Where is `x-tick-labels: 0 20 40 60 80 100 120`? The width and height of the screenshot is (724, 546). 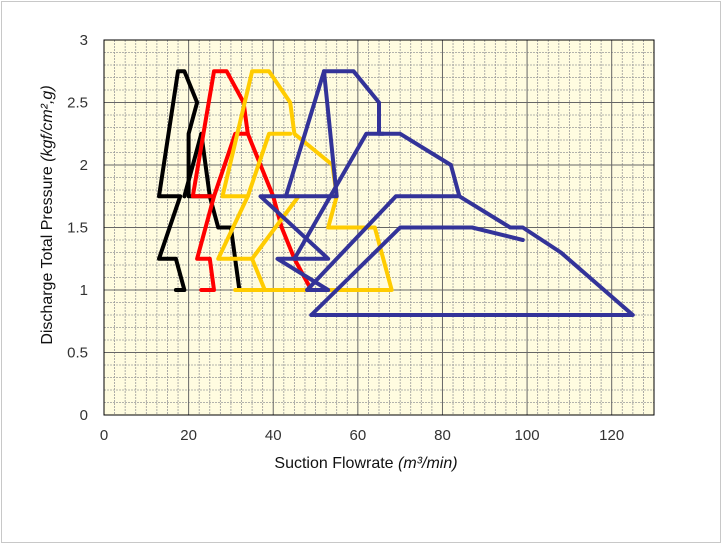
x-tick-labels: 0 20 40 60 80 100 120 is located at coordinates (362, 435).